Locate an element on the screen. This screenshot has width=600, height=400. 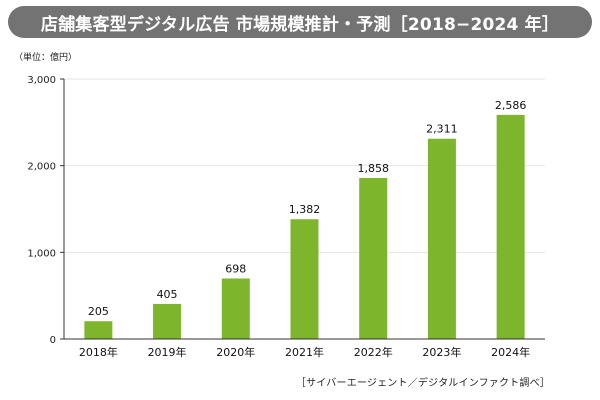
x-tick-label: 2018年 is located at coordinates (98, 352).